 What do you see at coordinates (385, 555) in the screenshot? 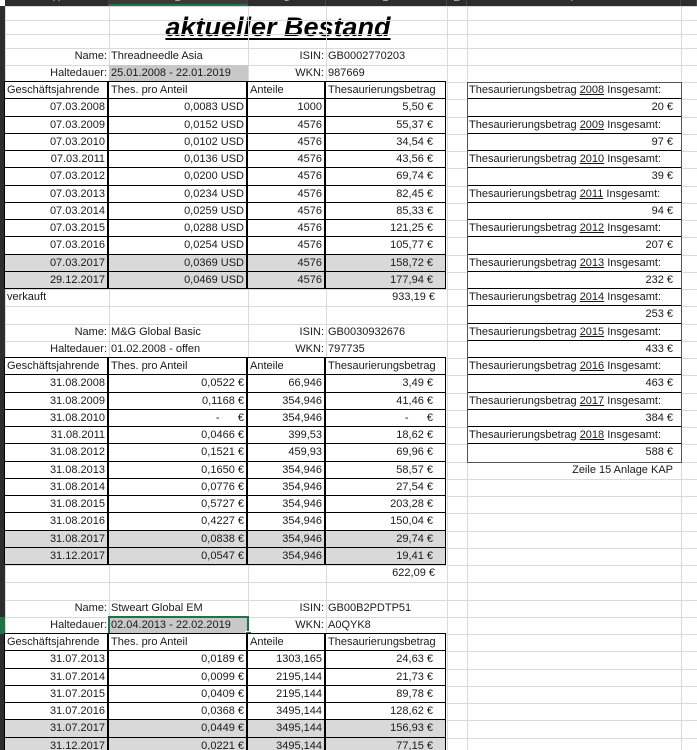
I see `amount-cell: 19,41 €` at bounding box center [385, 555].